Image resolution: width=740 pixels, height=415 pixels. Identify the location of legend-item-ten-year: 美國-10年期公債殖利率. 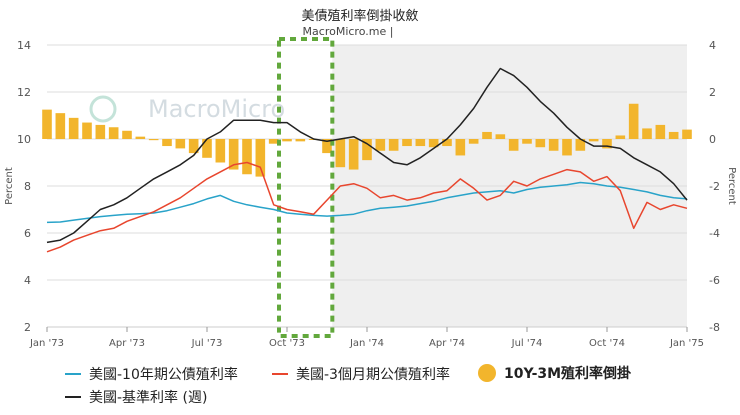
(151, 374).